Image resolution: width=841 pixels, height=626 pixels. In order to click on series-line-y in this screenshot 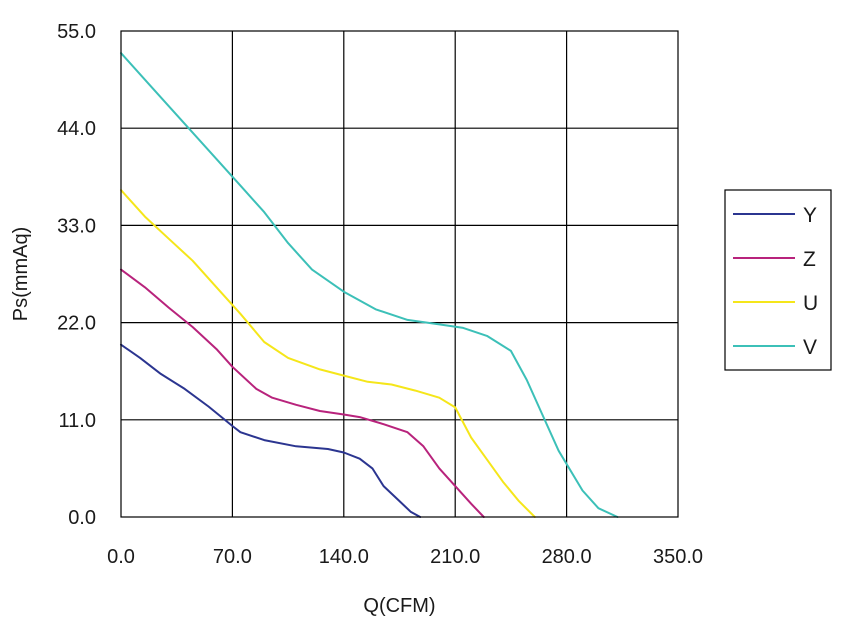, I will do `click(271, 430)`.